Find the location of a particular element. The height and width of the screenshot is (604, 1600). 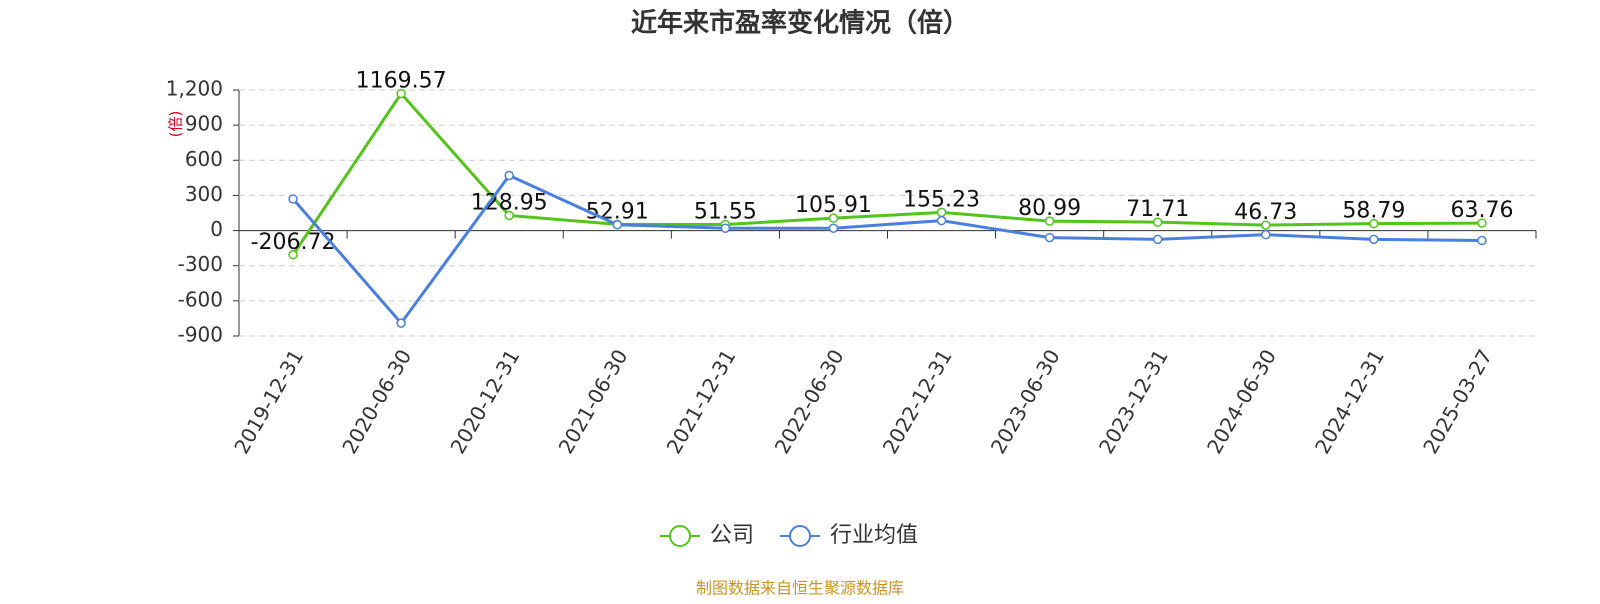

data-label: 155.23 is located at coordinates (941, 199).